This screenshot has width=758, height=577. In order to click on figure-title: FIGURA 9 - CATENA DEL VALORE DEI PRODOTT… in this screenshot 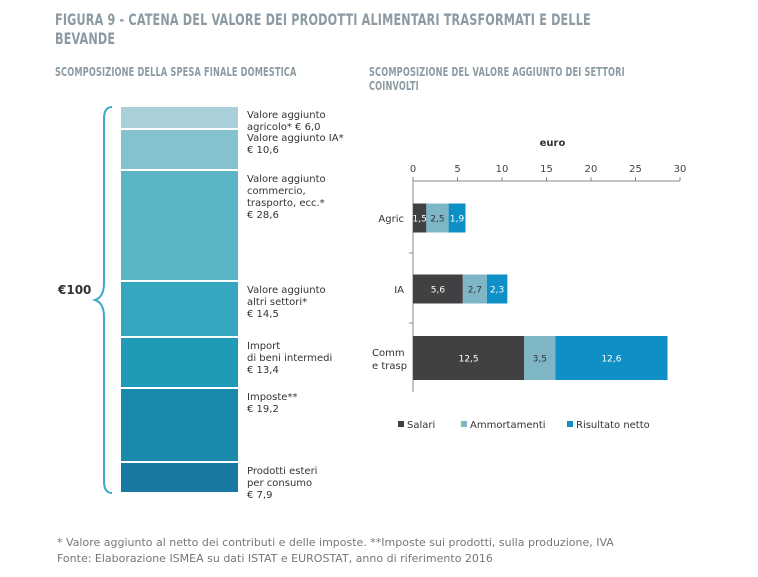, I will do `click(323, 29)`.